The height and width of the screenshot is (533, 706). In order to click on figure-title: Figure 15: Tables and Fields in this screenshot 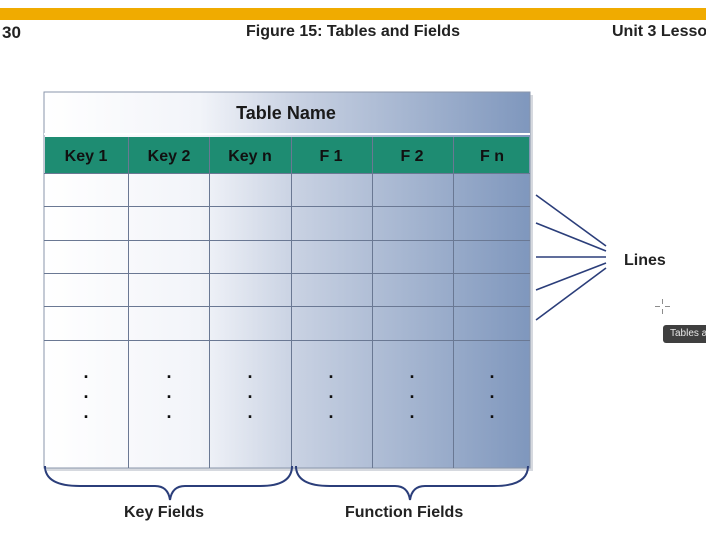, I will do `click(353, 31)`.